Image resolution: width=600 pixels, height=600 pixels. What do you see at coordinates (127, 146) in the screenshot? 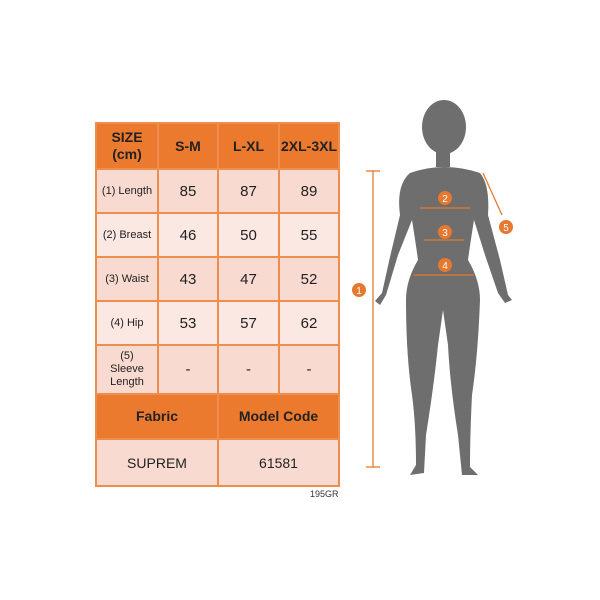
I see `header-size: SIZE (cm)` at bounding box center [127, 146].